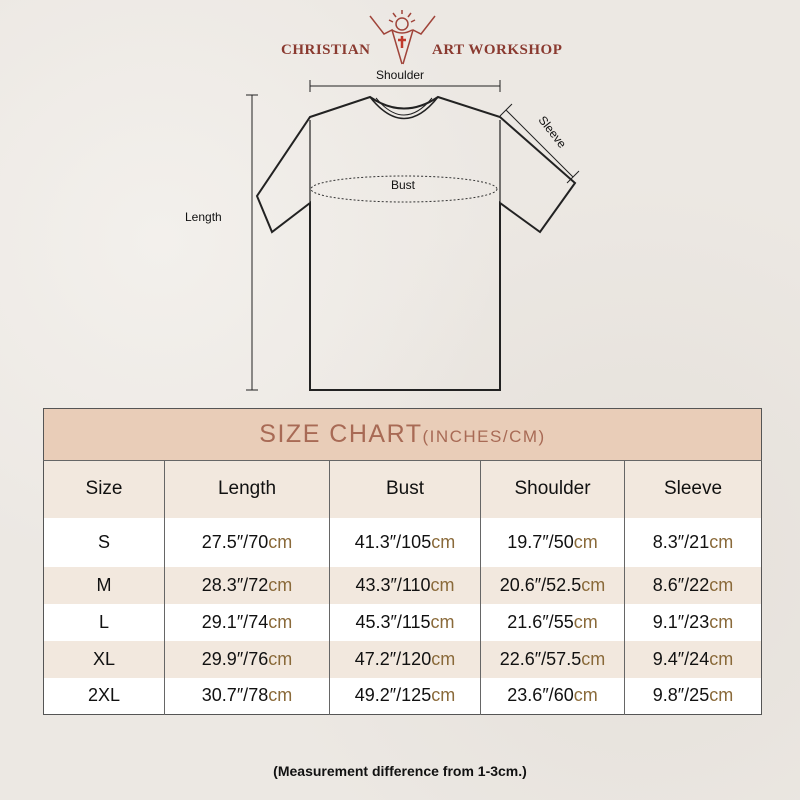  Describe the element at coordinates (693, 659) in the screenshot. I see `measurement-cell: 9.4″/24cm` at that location.